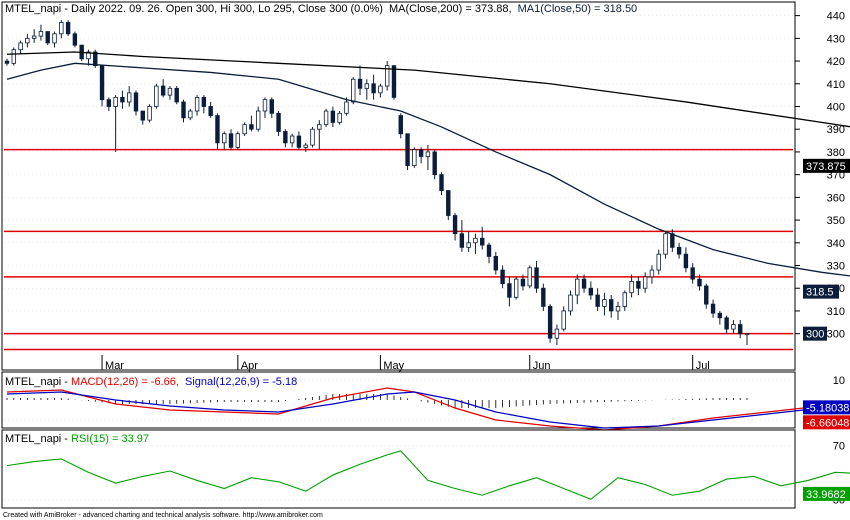  What do you see at coordinates (836, 267) in the screenshot?
I see `price-y-tick-label: 330` at bounding box center [836, 267].